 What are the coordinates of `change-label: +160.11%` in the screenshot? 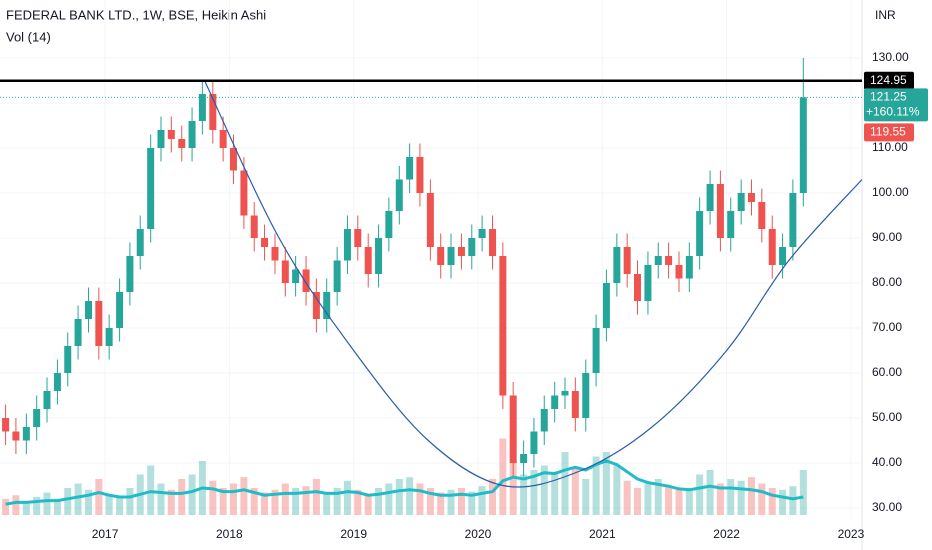 It's located at (893, 112).